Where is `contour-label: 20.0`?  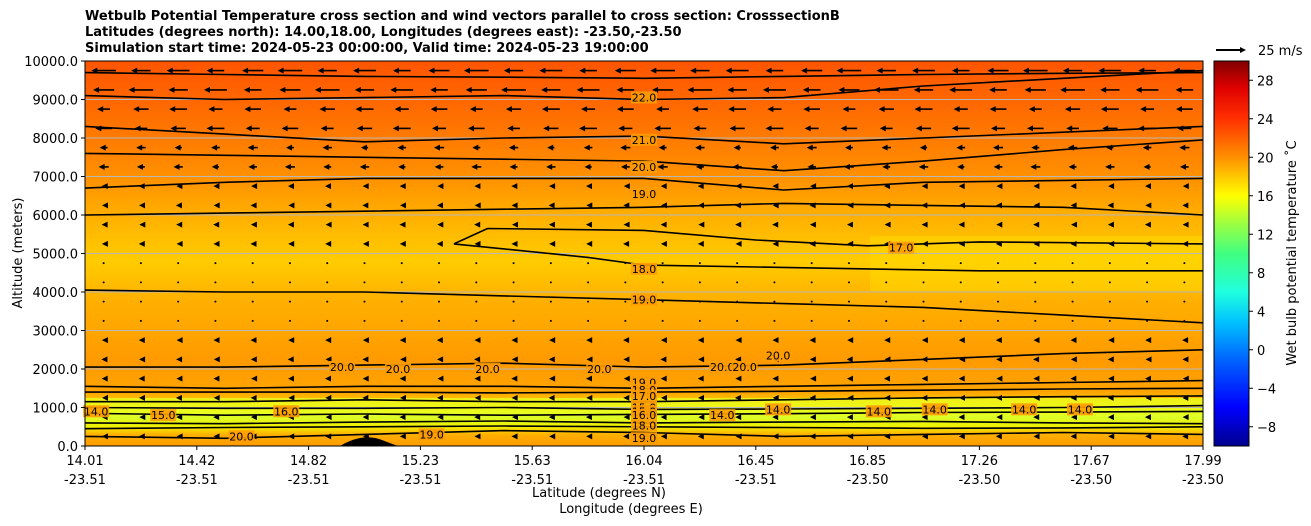
contour-label: 20.0 is located at coordinates (644, 167).